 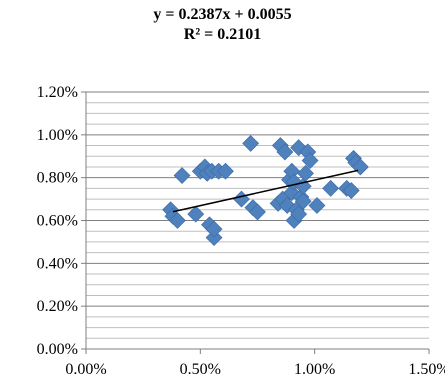 I want to click on y-tick-label: 0.60%, so click(x=57, y=221).